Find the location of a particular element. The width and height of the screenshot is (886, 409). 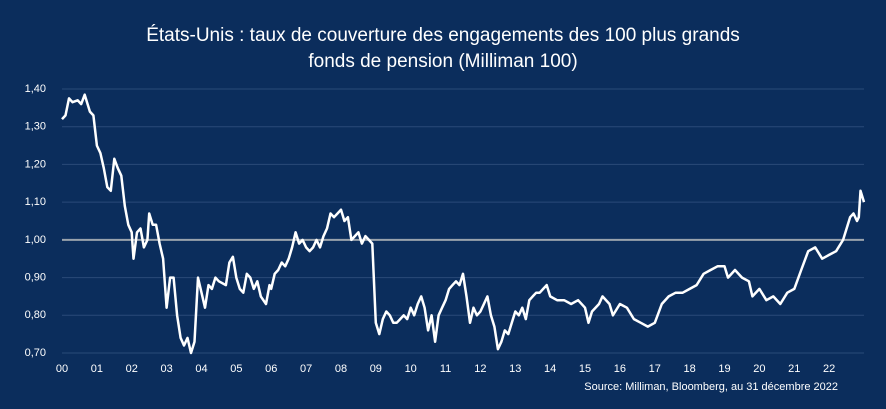

x-tick-label: 17 is located at coordinates (655, 369).